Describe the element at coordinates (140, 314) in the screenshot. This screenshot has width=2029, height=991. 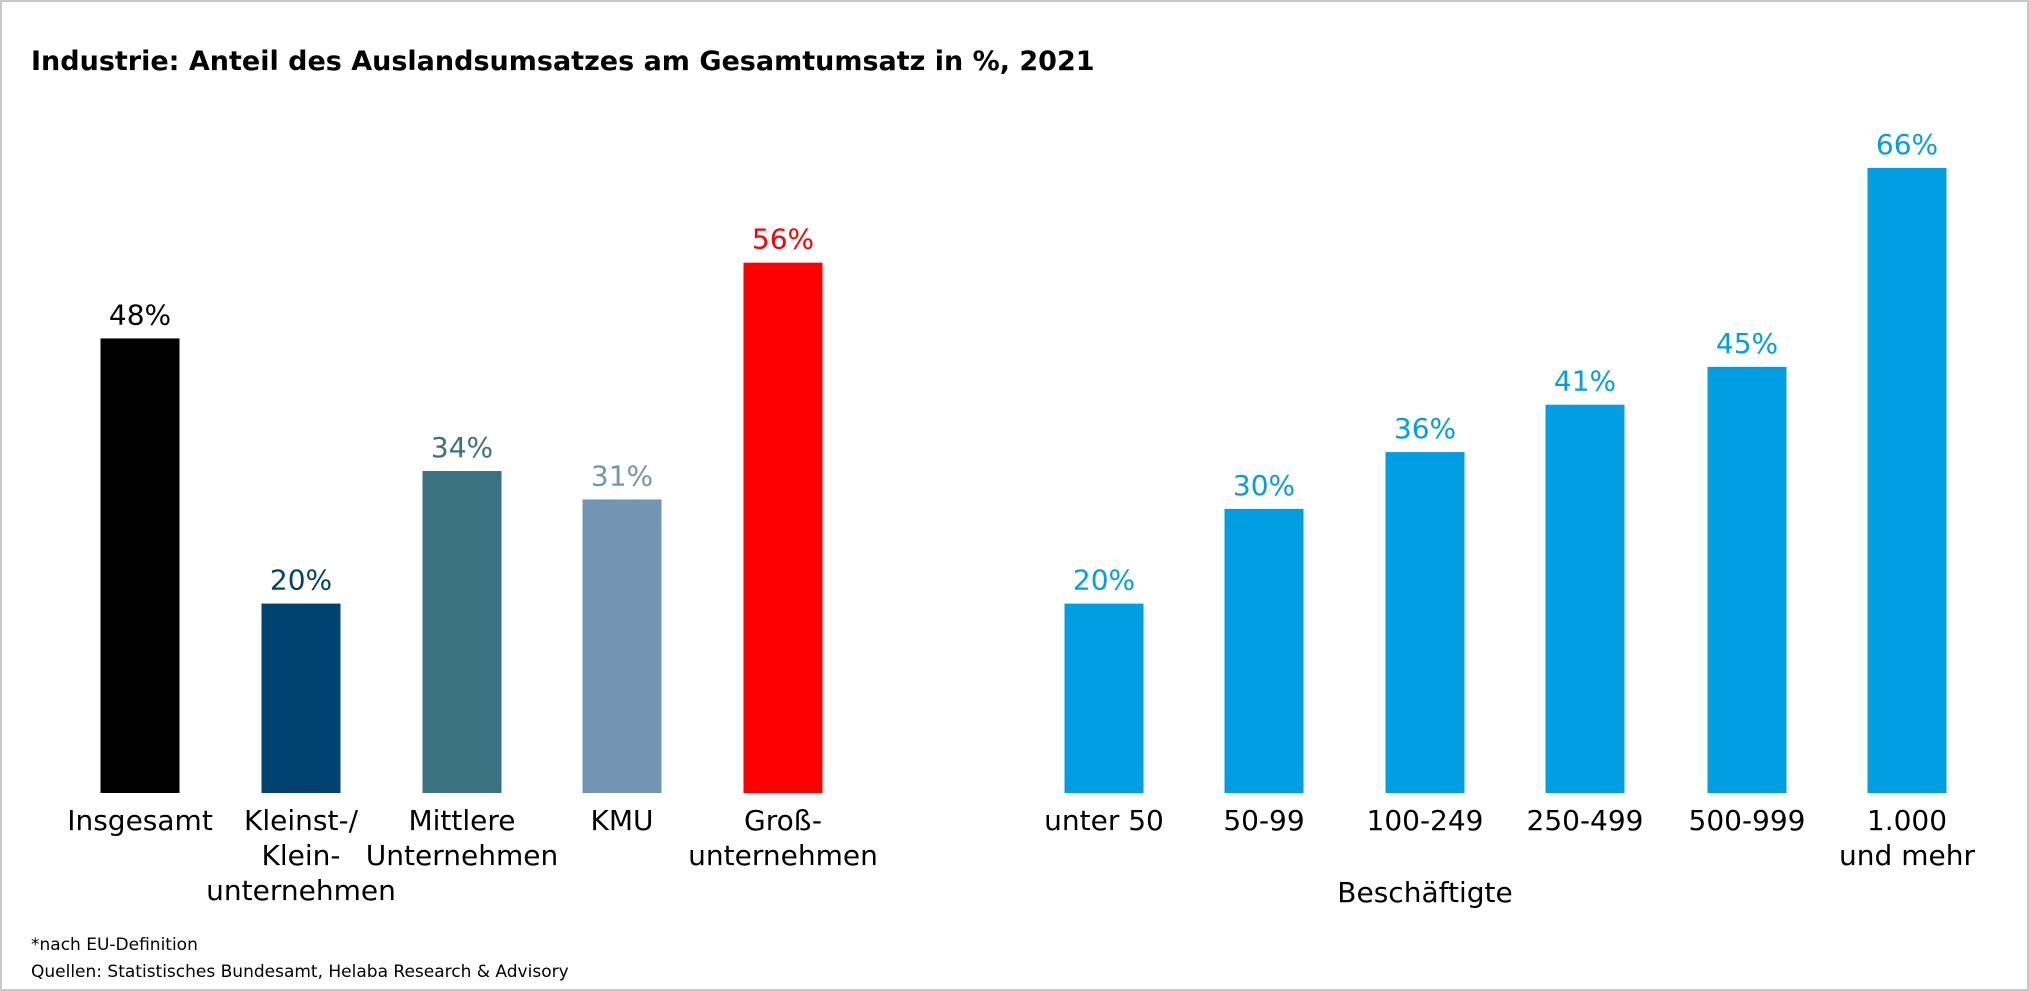
I see `data-label: 48%` at that location.